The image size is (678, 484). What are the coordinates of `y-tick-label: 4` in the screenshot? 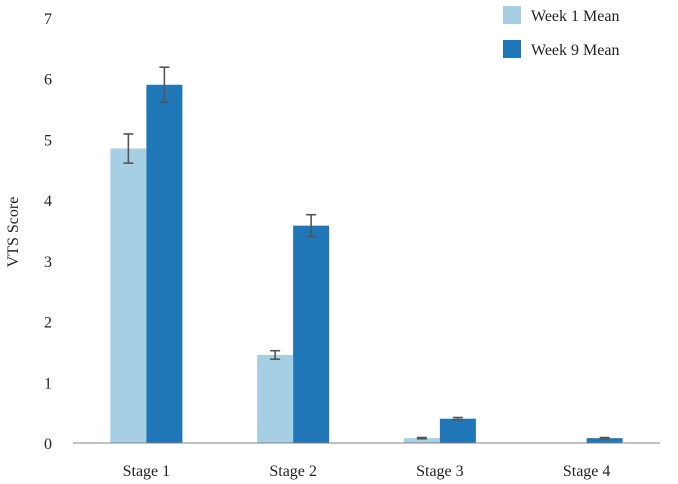 It's located at (48, 201).